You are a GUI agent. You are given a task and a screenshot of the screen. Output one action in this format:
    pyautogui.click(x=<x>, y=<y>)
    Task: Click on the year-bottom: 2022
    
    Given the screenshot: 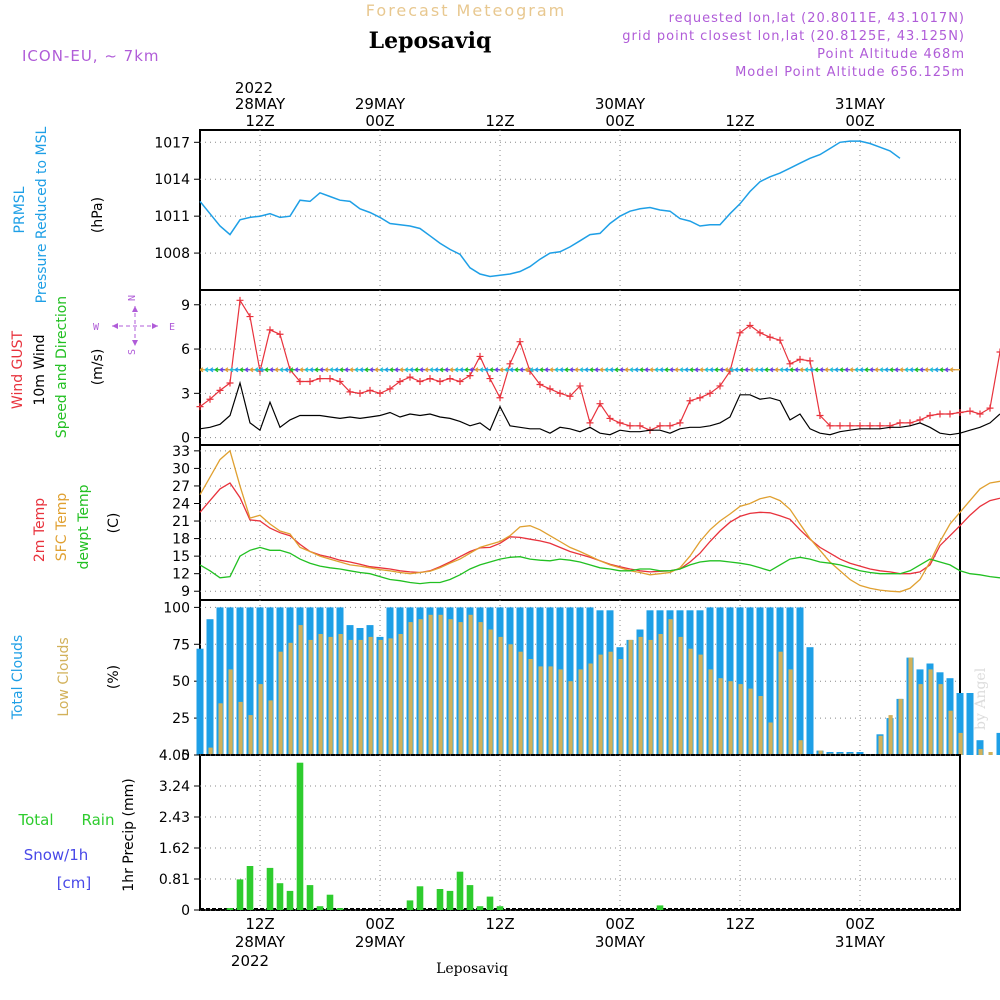 What is the action you would take?
    pyautogui.click(x=250, y=961)
    